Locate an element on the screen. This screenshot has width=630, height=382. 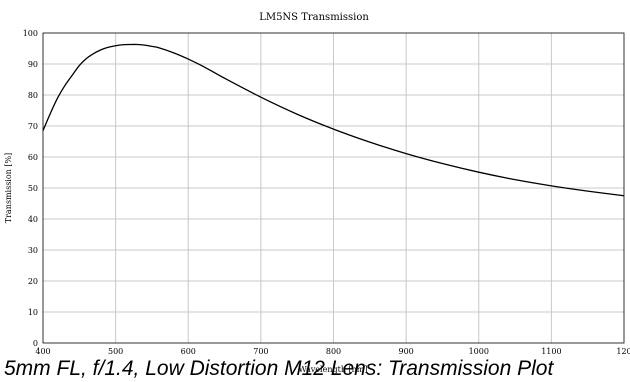
x-tick-label: 400 is located at coordinates (42, 351).